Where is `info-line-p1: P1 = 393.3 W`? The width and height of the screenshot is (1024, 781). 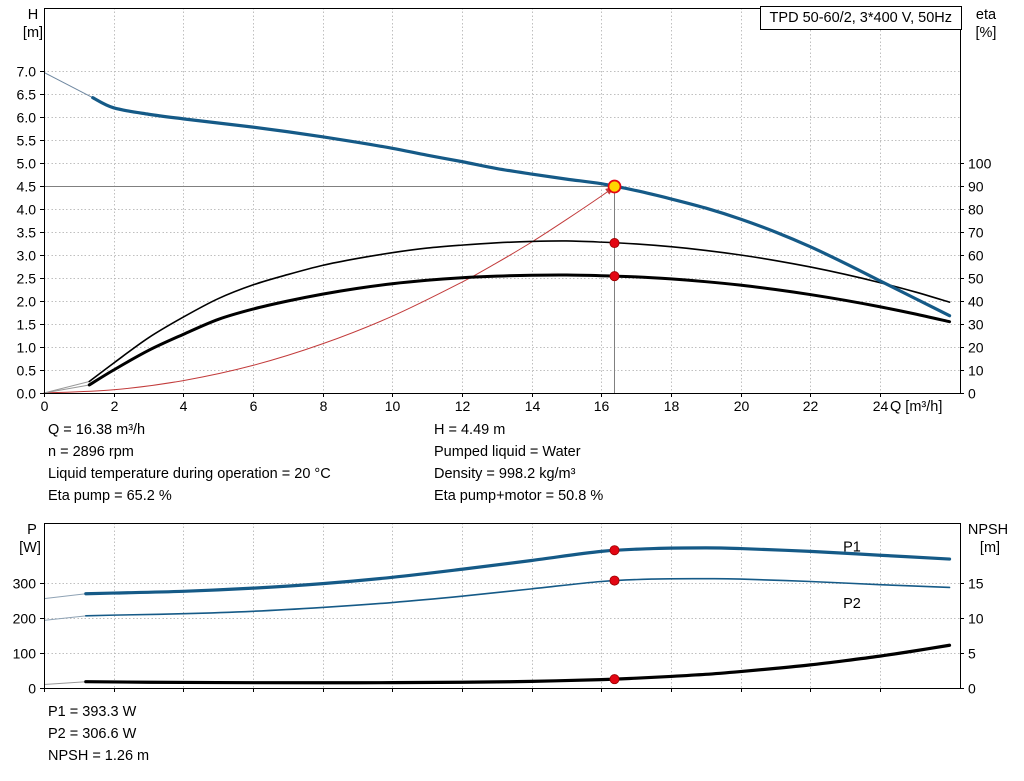
info-line-p1: P1 = 393.3 W is located at coordinates (92, 712).